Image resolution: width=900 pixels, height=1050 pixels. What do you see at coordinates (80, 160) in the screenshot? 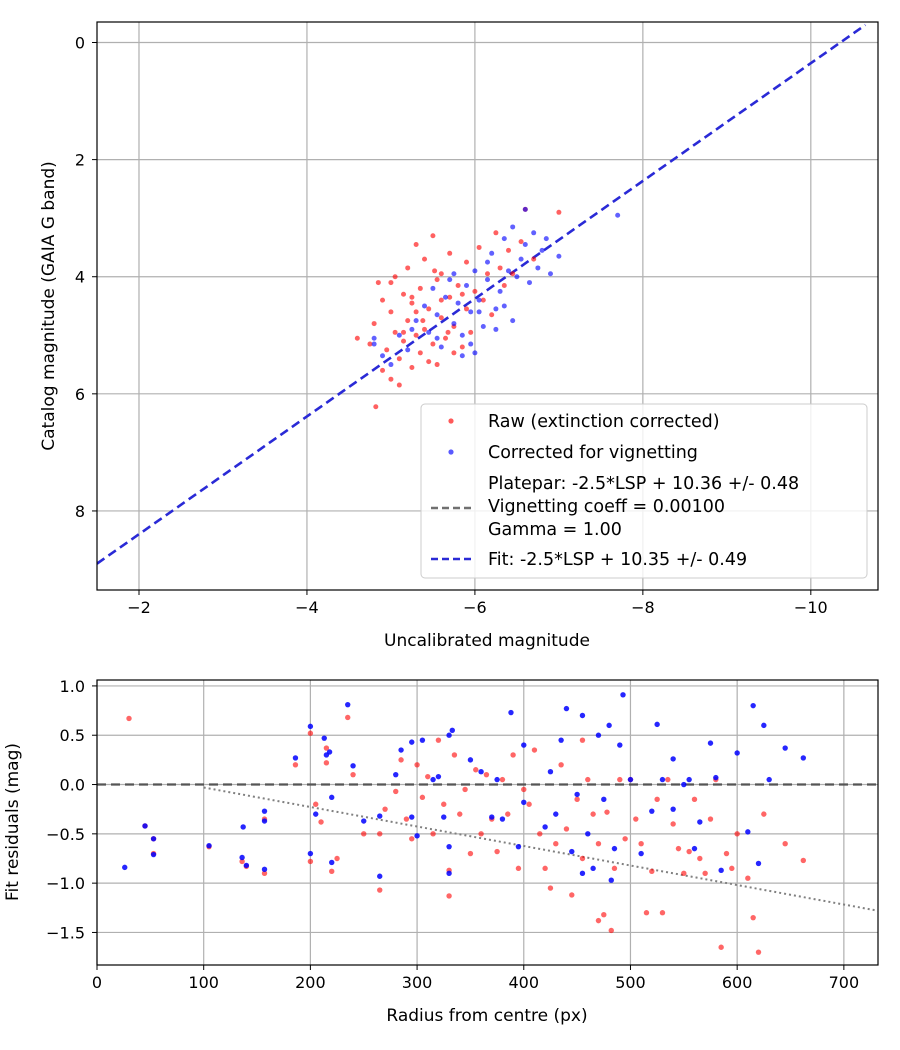
I see `top-y-tick-label: 2` at bounding box center [80, 160].